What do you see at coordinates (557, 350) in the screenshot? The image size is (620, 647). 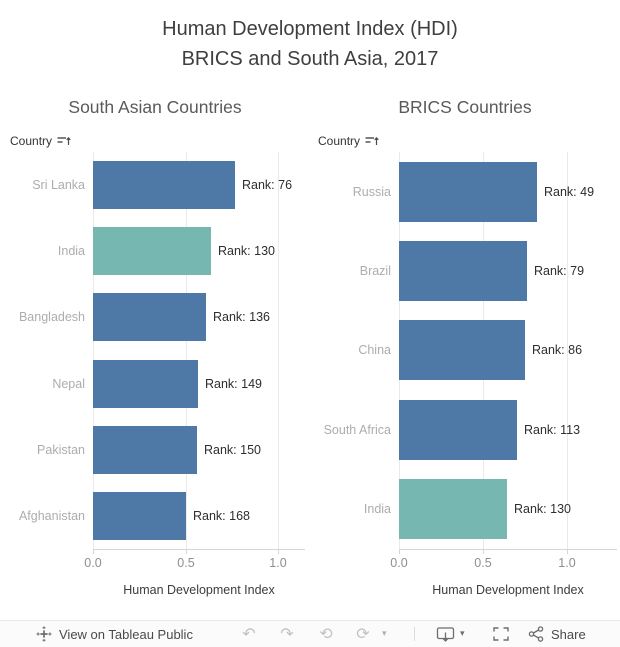 I see `bar-label: Rank: 86` at bounding box center [557, 350].